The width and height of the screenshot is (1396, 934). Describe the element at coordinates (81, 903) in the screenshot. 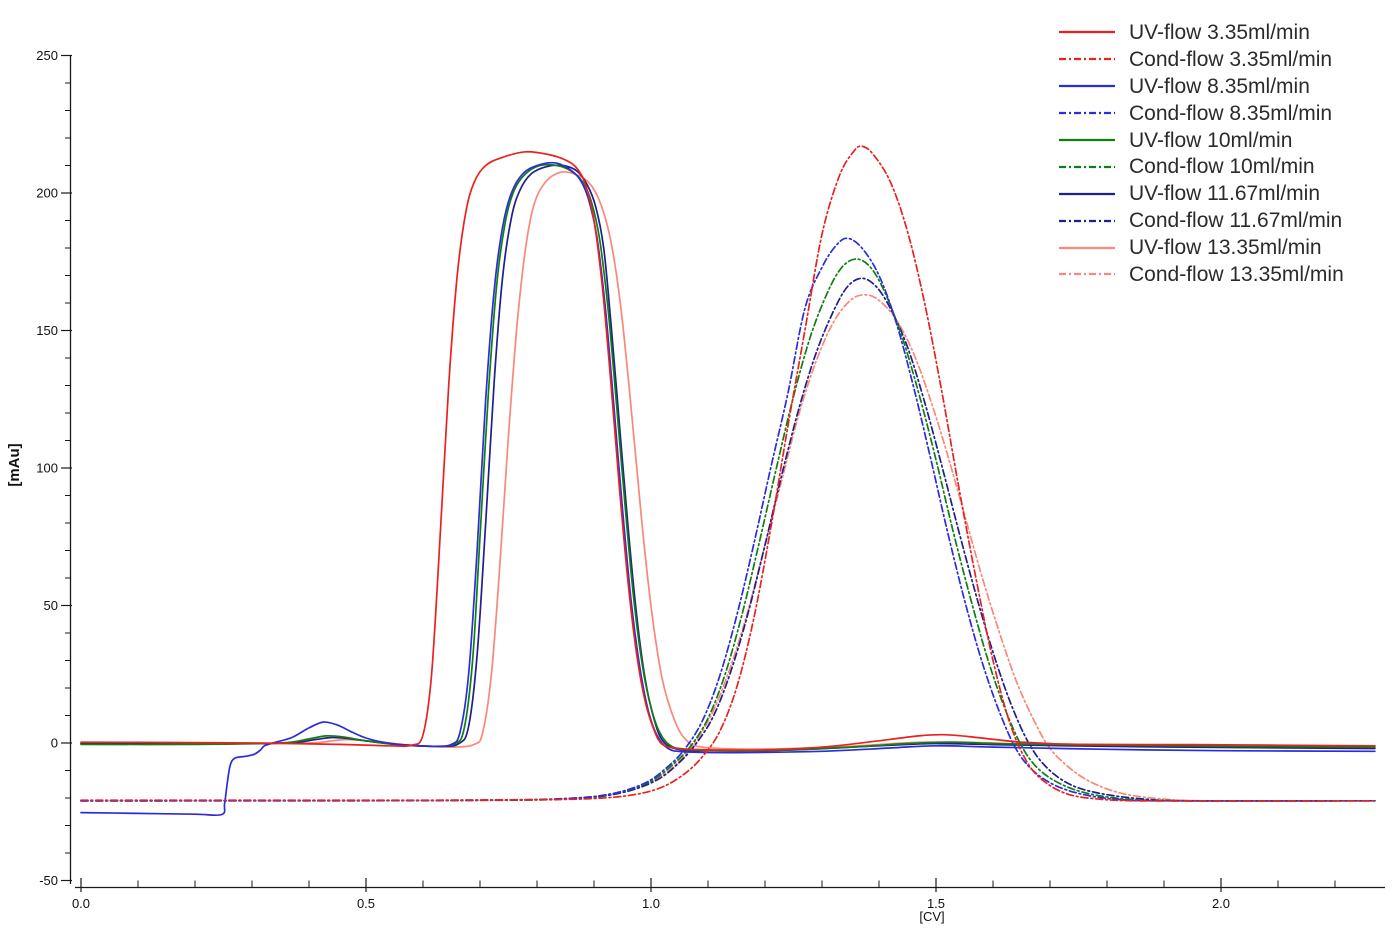

I see `x-tick-label: 0.0` at that location.